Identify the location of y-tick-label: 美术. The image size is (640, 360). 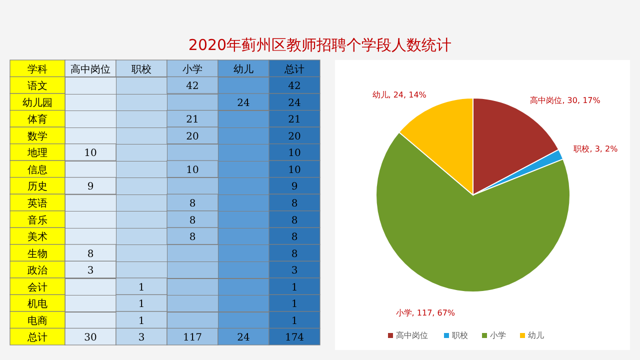
(38, 237).